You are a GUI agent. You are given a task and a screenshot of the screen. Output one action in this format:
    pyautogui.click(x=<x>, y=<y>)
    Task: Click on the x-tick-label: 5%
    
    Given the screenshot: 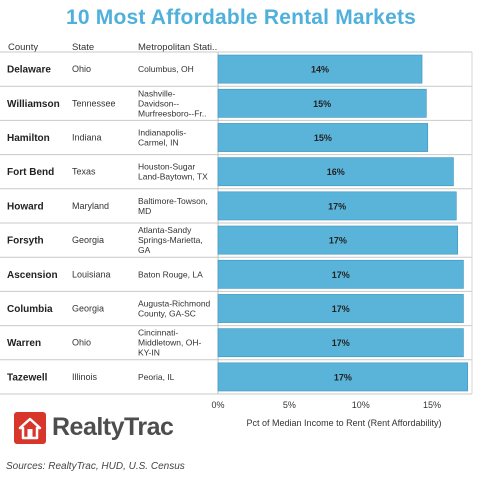 What is the action you would take?
    pyautogui.click(x=289, y=405)
    